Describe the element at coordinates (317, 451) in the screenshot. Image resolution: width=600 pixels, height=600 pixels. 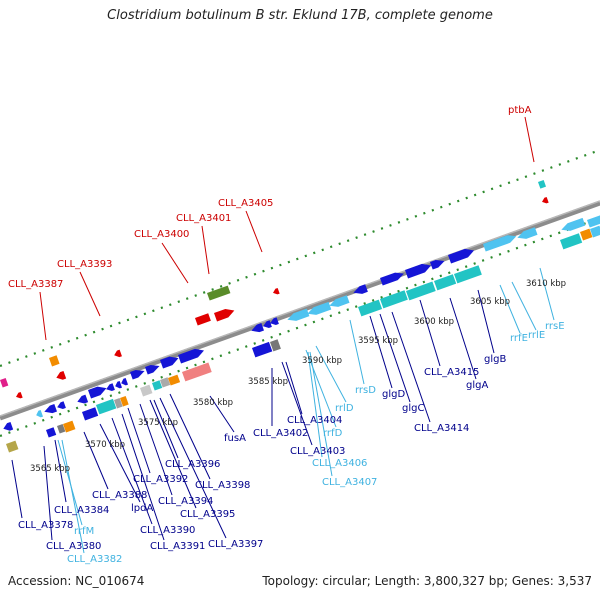
I see `gene-label: CLL_A3403` at that location.